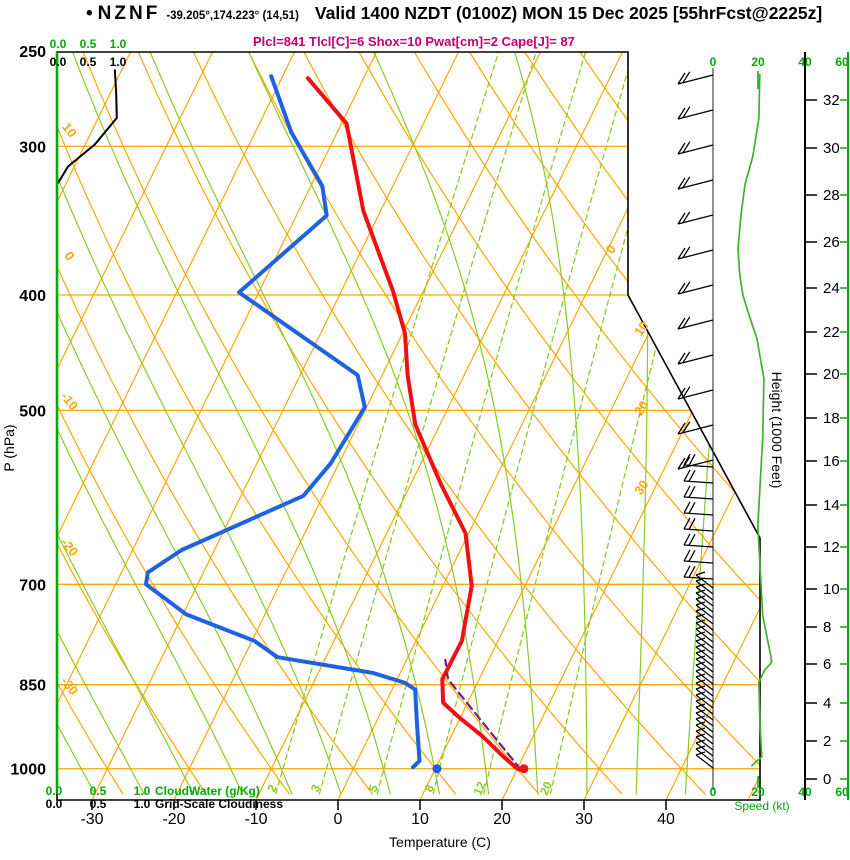 This screenshot has height=860, width=850. What do you see at coordinates (32, 296) in the screenshot?
I see `svg-text: 400` at bounding box center [32, 296].